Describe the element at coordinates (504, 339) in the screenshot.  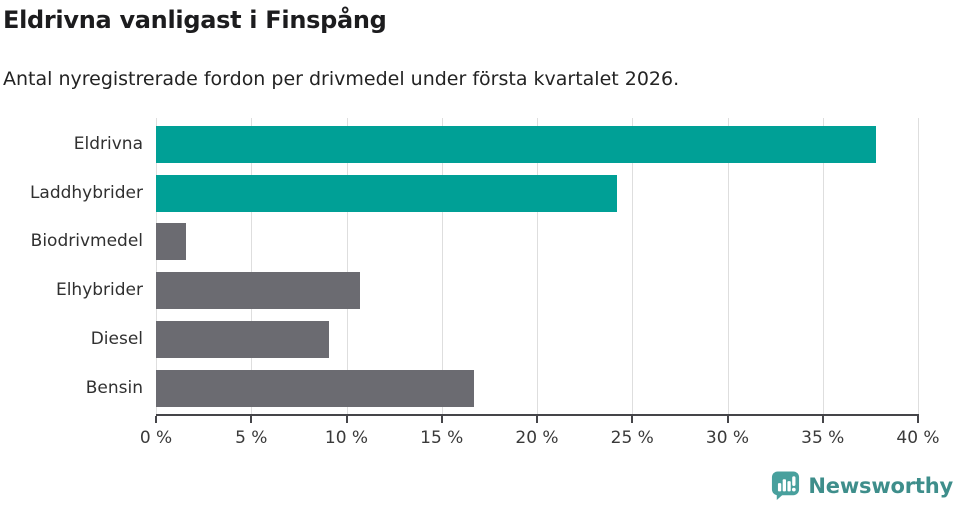
I see `bar-row: Diesel` at that location.